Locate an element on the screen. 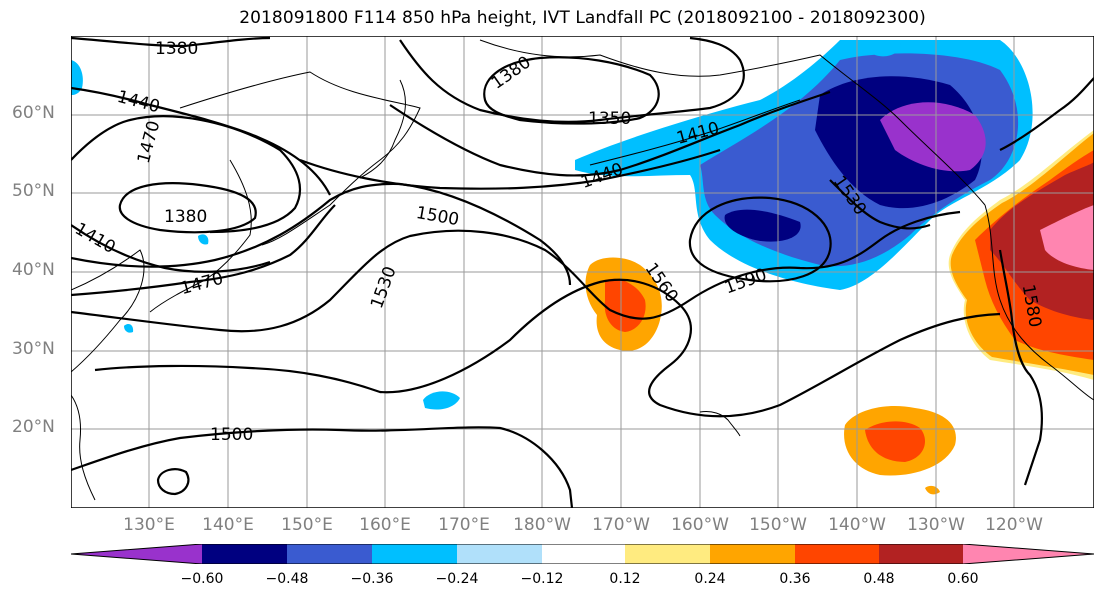 This screenshot has width=1105, height=601. lon-label-140e: 140°E is located at coordinates (228, 525).